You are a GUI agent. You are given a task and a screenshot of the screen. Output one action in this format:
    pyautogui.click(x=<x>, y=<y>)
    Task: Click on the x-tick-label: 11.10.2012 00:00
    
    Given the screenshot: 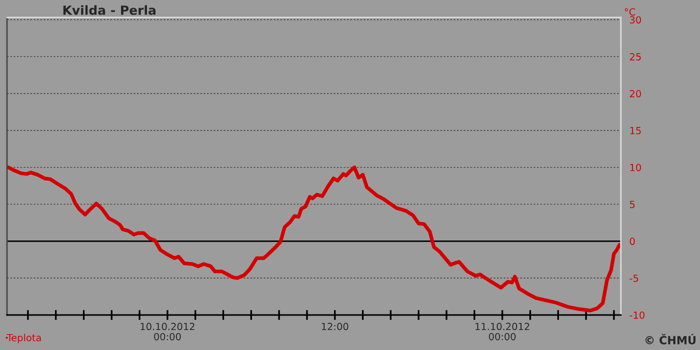 What is the action you would take?
    pyautogui.click(x=503, y=331)
    